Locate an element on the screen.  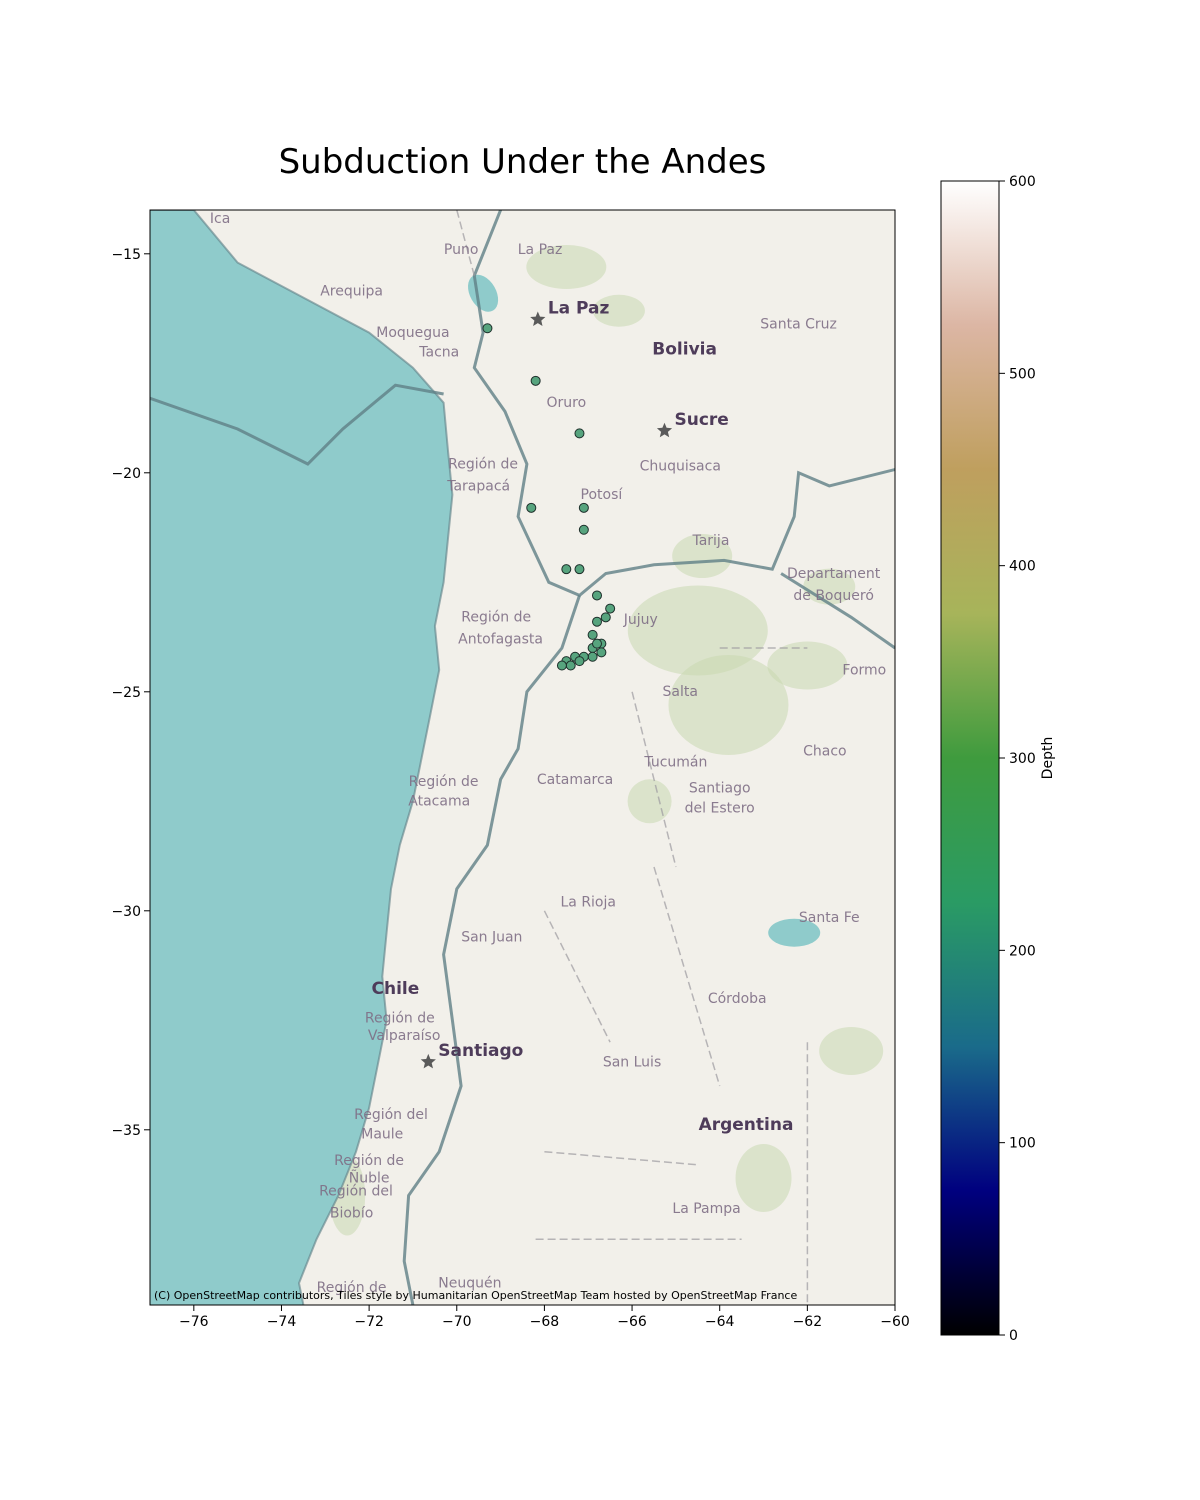
x-tick-label: −64 is located at coordinates (720, 1322).